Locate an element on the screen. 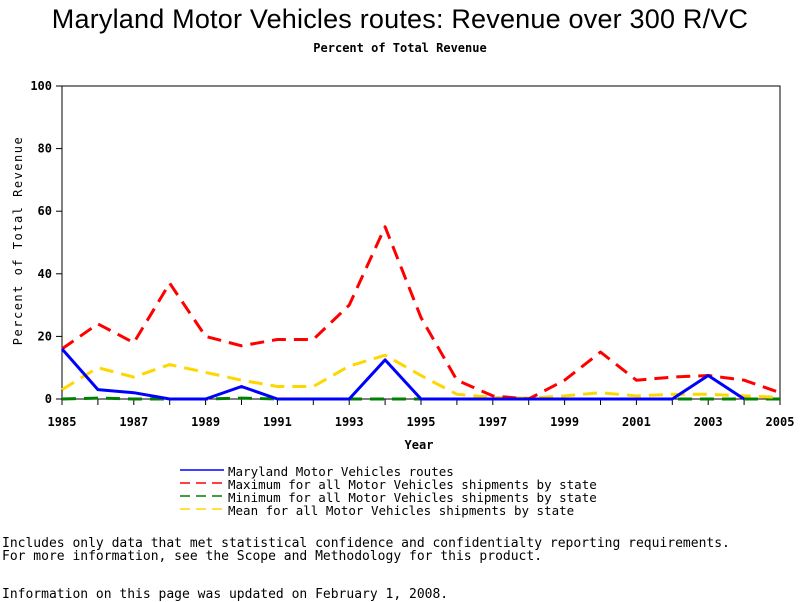  y-tick-label: 0 is located at coordinates (48, 399).